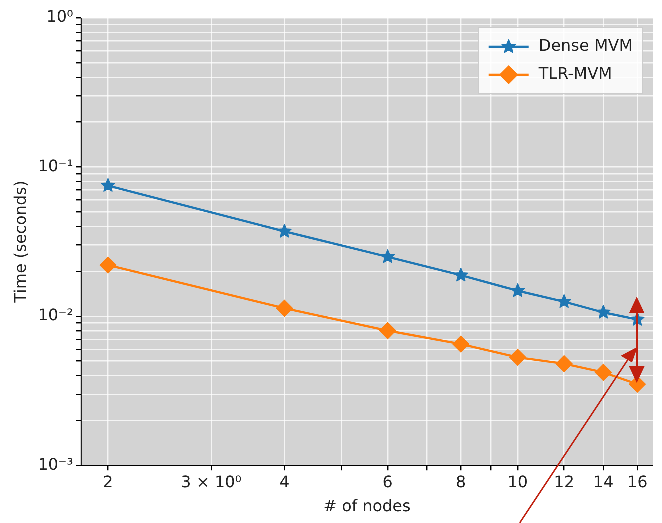 Image resolution: width=662 pixels, height=523 pixels. I want to click on y-tick-label: 10⁻², so click(56, 315).